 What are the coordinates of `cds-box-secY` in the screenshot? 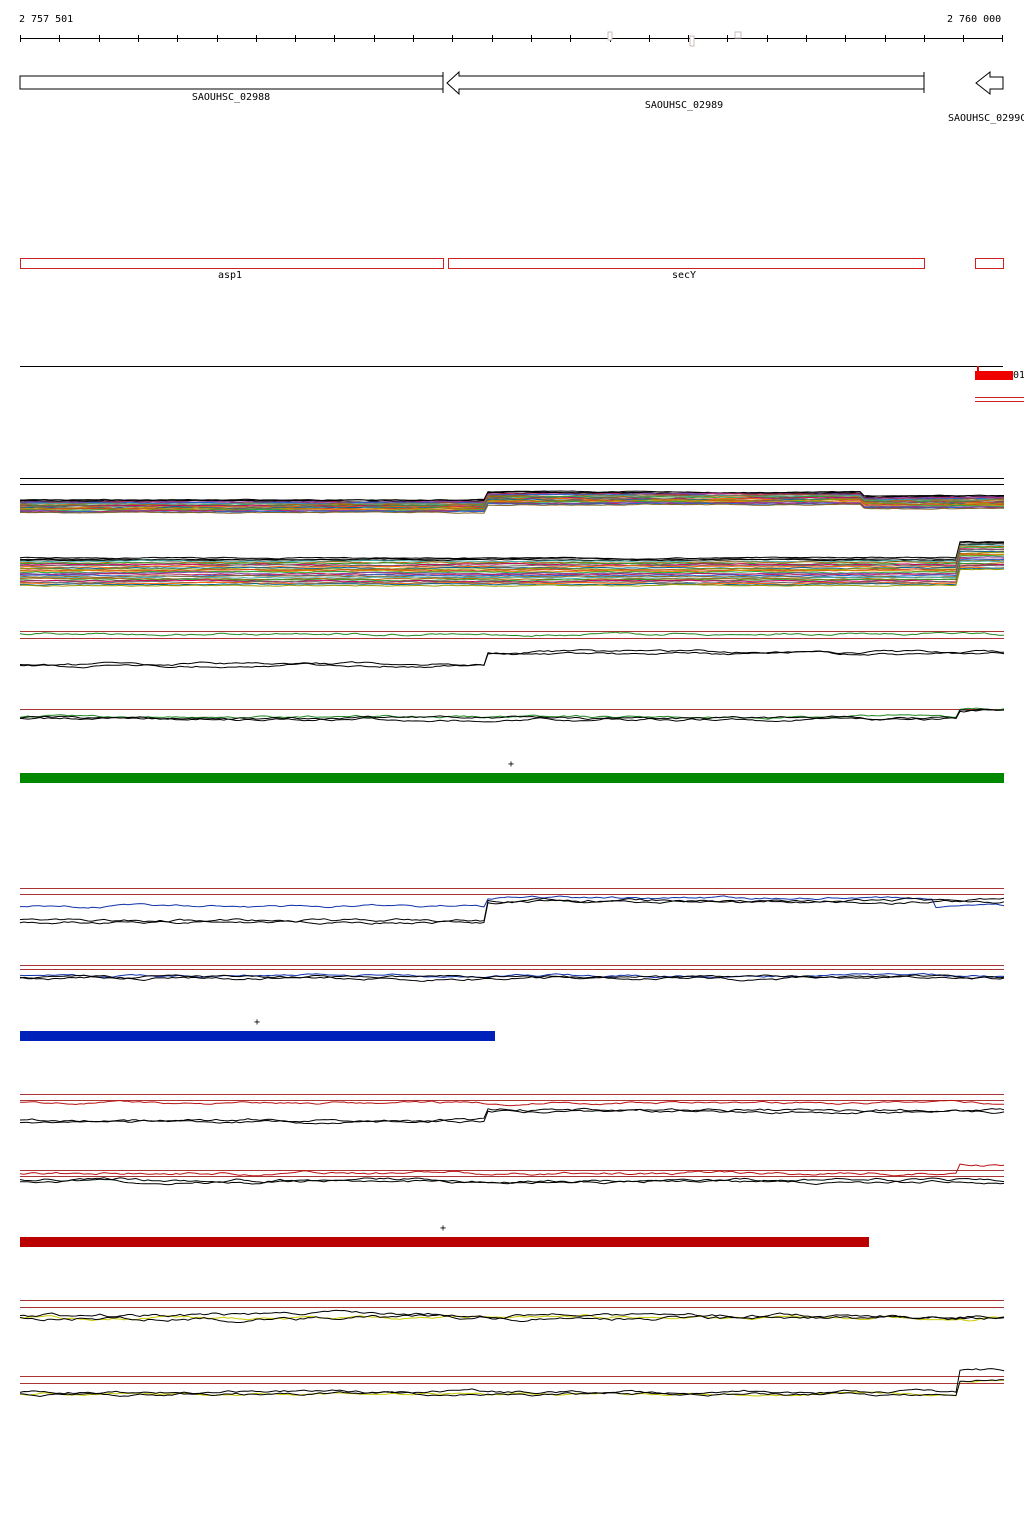 It's located at (686, 263).